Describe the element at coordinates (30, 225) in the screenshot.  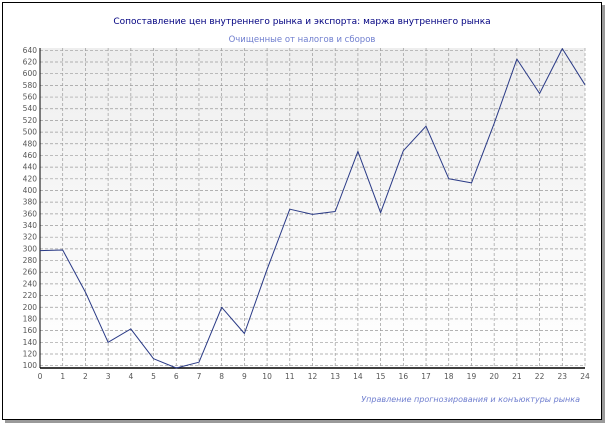
I see `y-tick-label: 340` at that location.